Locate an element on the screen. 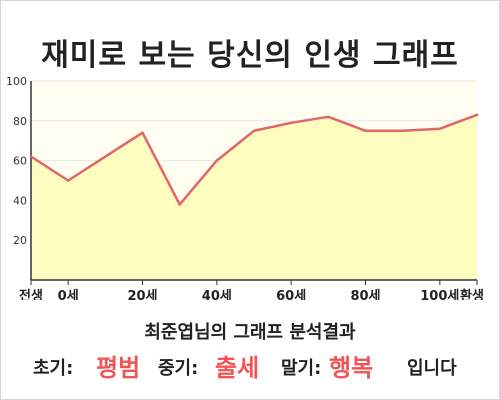 The width and height of the screenshot is (500, 400). y-tick-label: 60 is located at coordinates (20, 161).